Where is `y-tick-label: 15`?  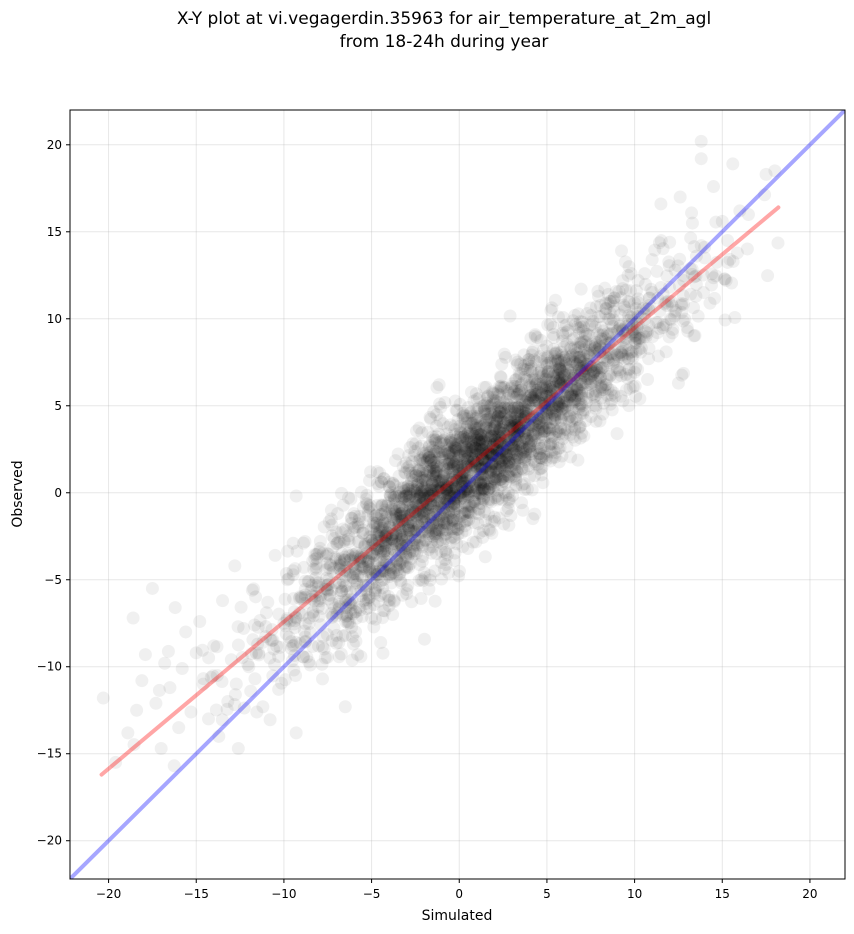
y-tick-label: 15 is located at coordinates (54, 232).